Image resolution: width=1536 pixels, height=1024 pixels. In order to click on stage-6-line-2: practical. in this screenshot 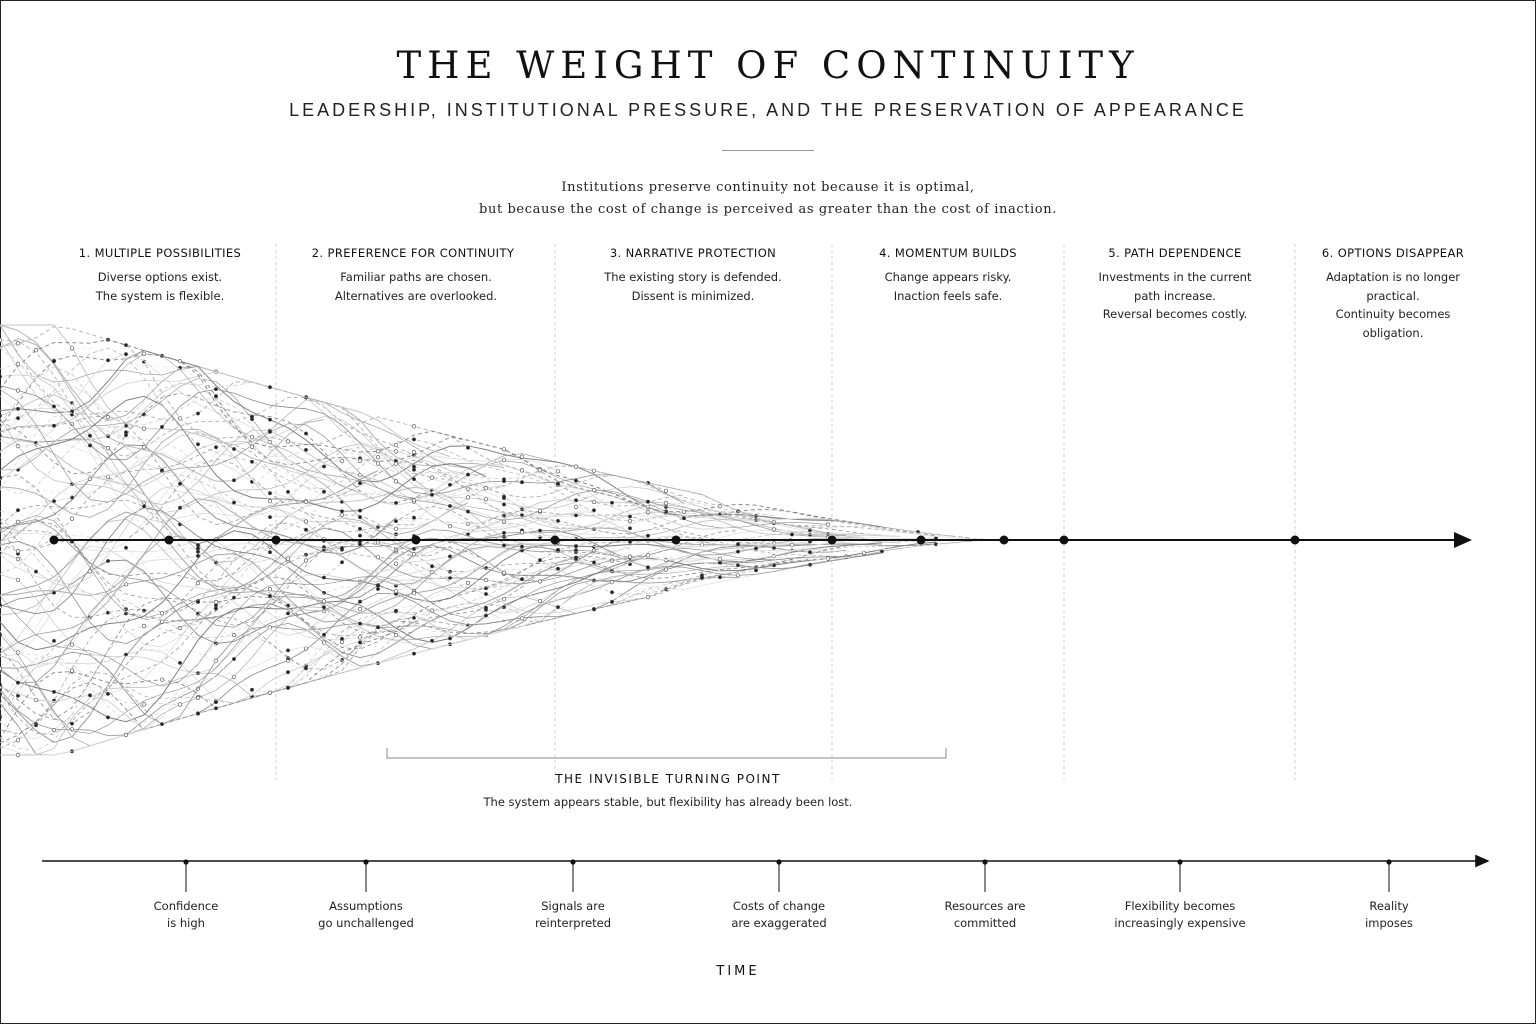, I will do `click(1393, 295)`.